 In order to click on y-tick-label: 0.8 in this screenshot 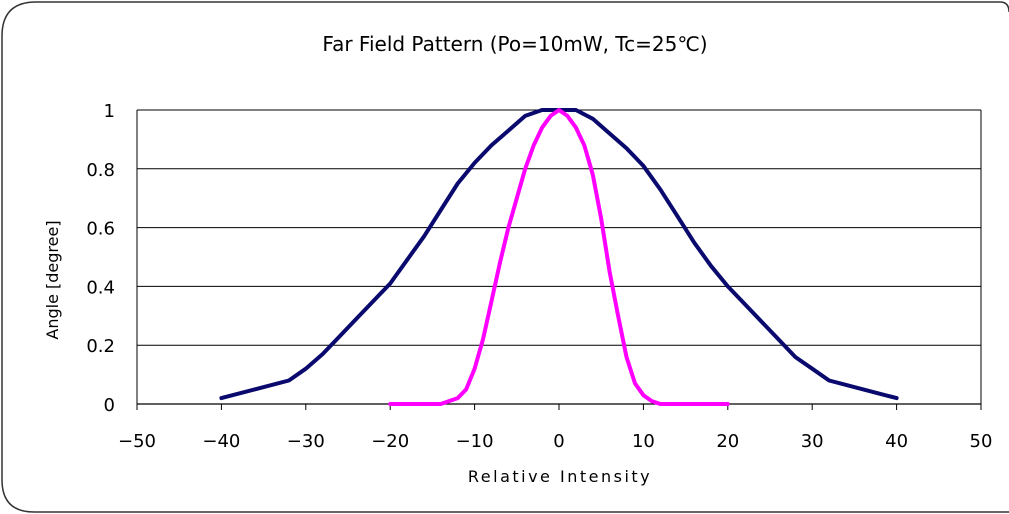, I will do `click(100, 170)`.